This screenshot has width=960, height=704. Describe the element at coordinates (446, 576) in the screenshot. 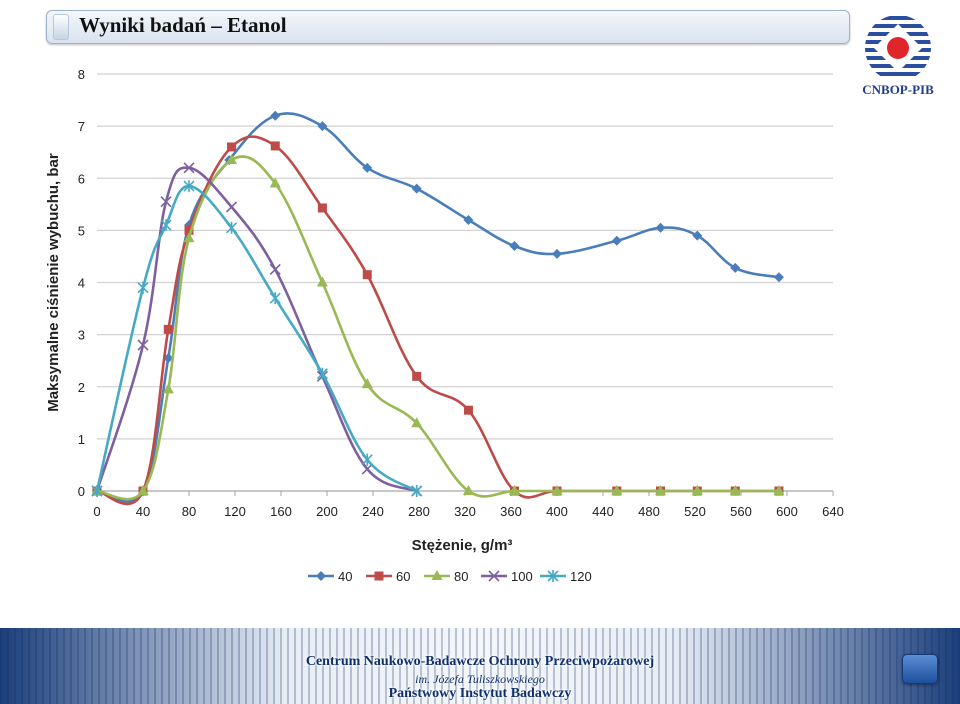

I see `legend-item-80: 80` at that location.